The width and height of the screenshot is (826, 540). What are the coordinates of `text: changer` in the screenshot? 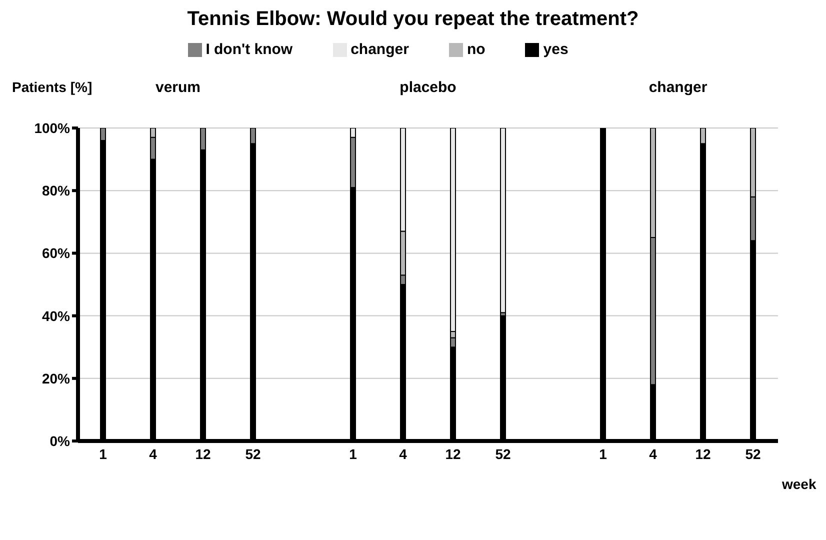 It's located at (678, 87).